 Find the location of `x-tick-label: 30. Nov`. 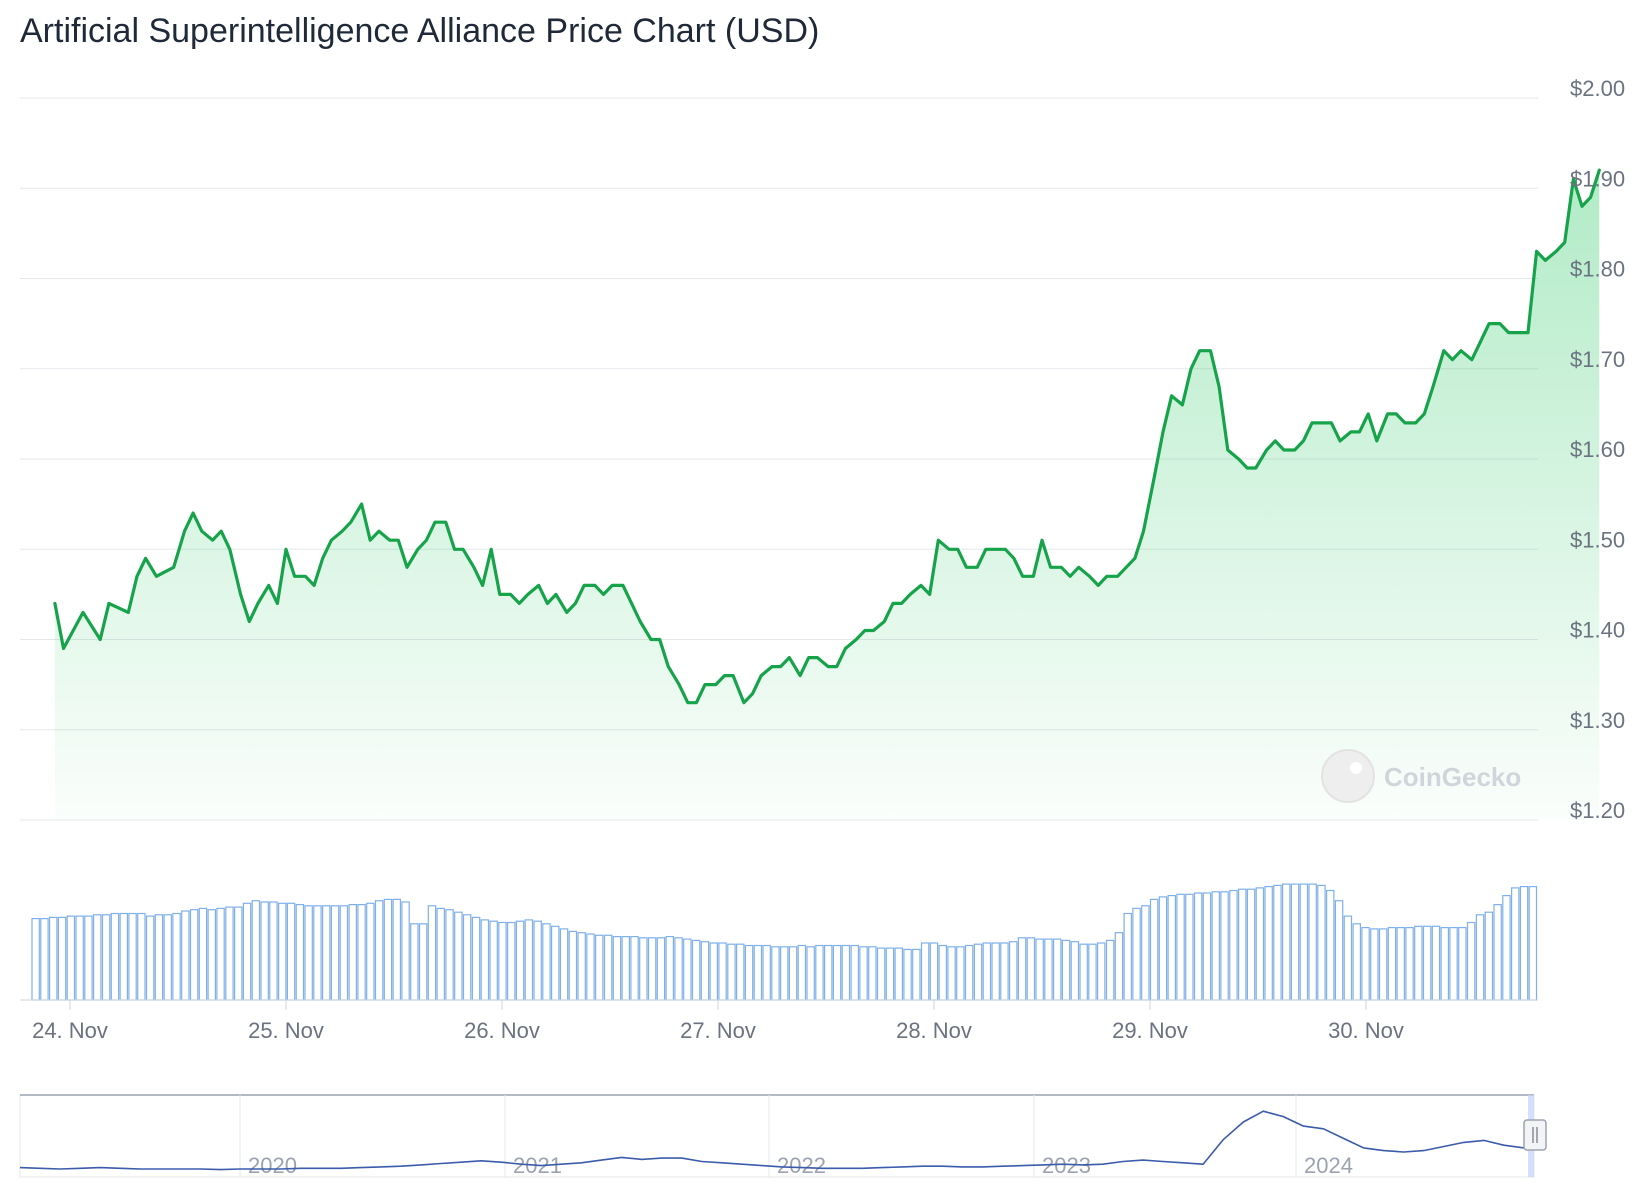

x-tick-label: 30. Nov is located at coordinates (1366, 1030).